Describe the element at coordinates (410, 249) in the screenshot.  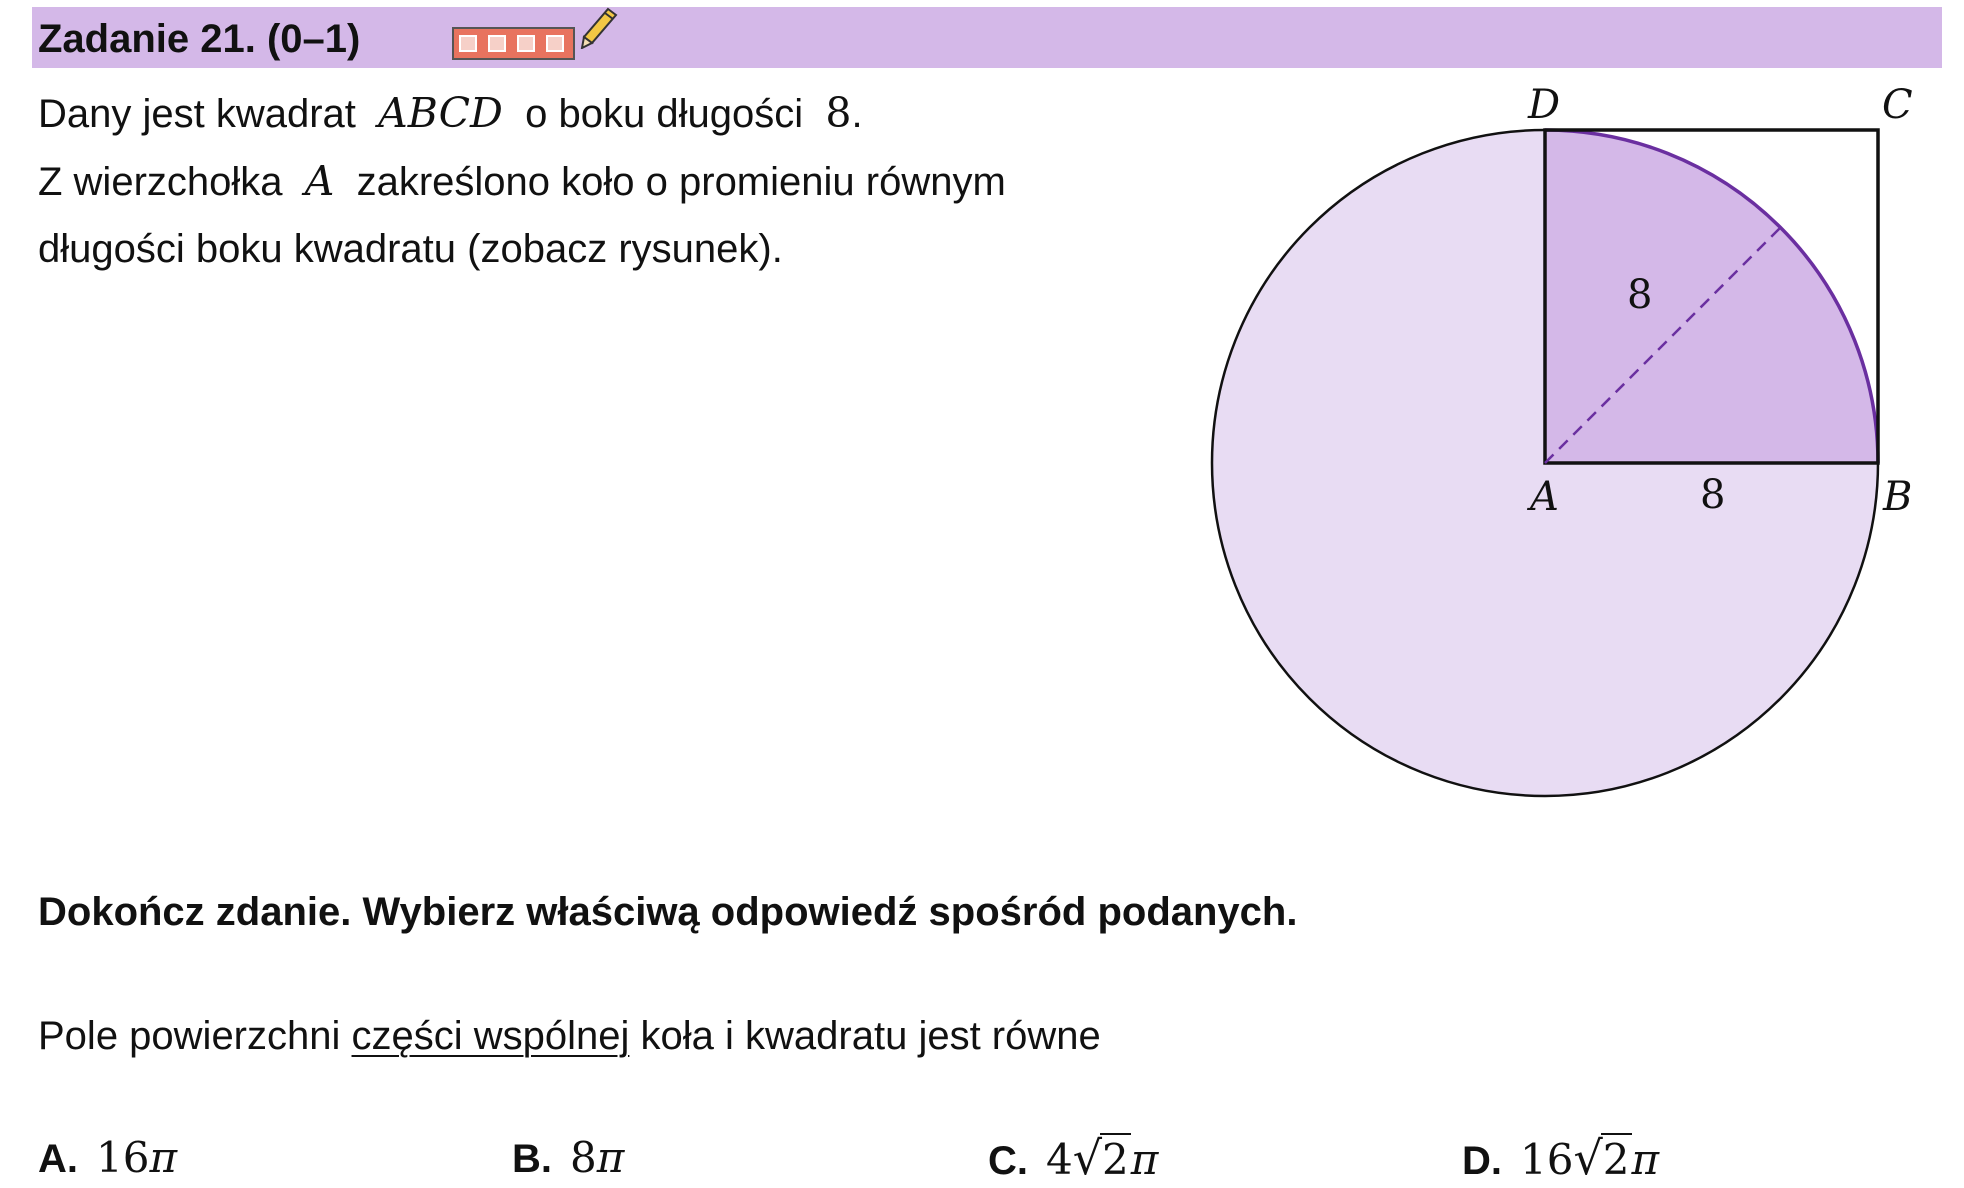
I see `statement-line-3: długości boku kwadratu (zobacz rysunek).` at that location.